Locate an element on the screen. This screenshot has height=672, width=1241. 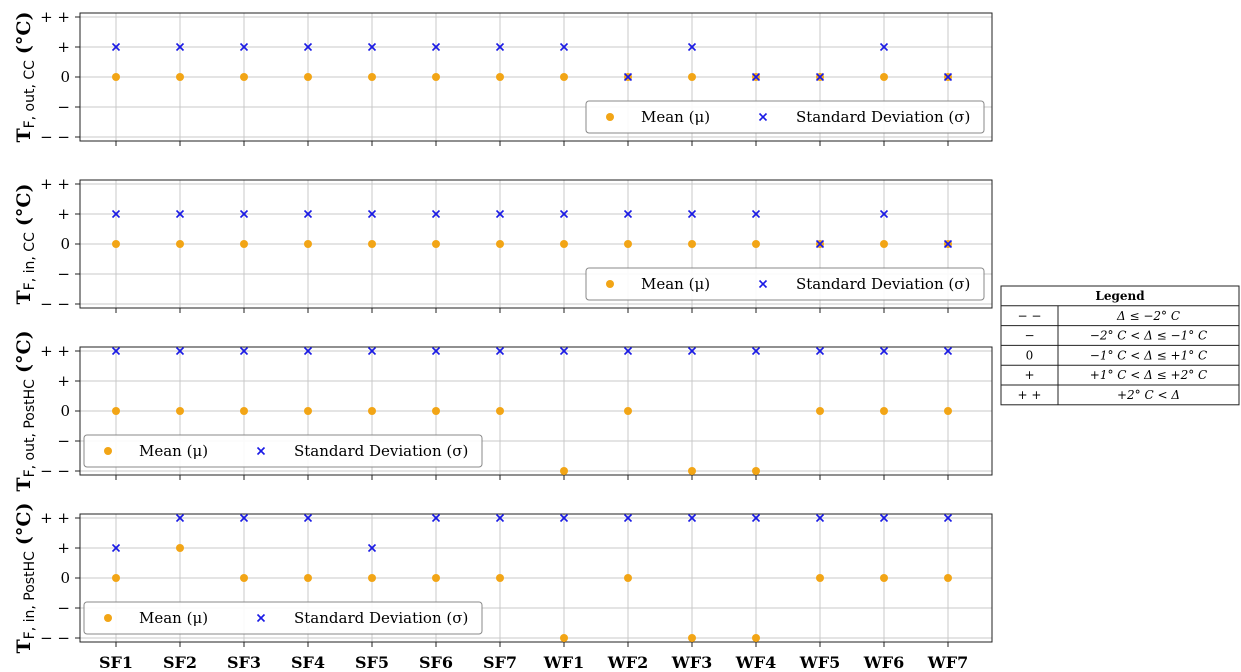
x-tick-label: SF7 is located at coordinates (500, 662).